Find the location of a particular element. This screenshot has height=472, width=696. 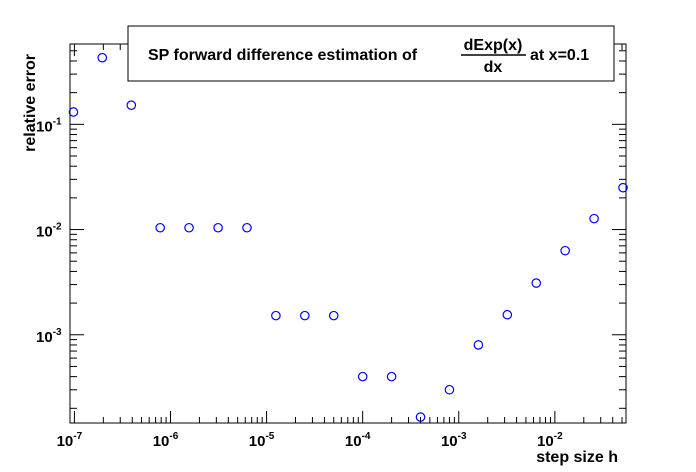

y-axis-title: relative error is located at coordinates (30, 103).